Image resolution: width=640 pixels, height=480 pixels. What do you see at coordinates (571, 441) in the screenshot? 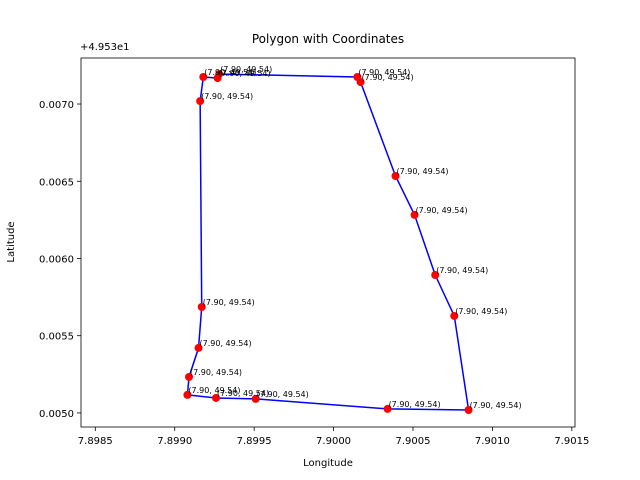
I see `x-tick-label: 7.9015` at bounding box center [571, 441].